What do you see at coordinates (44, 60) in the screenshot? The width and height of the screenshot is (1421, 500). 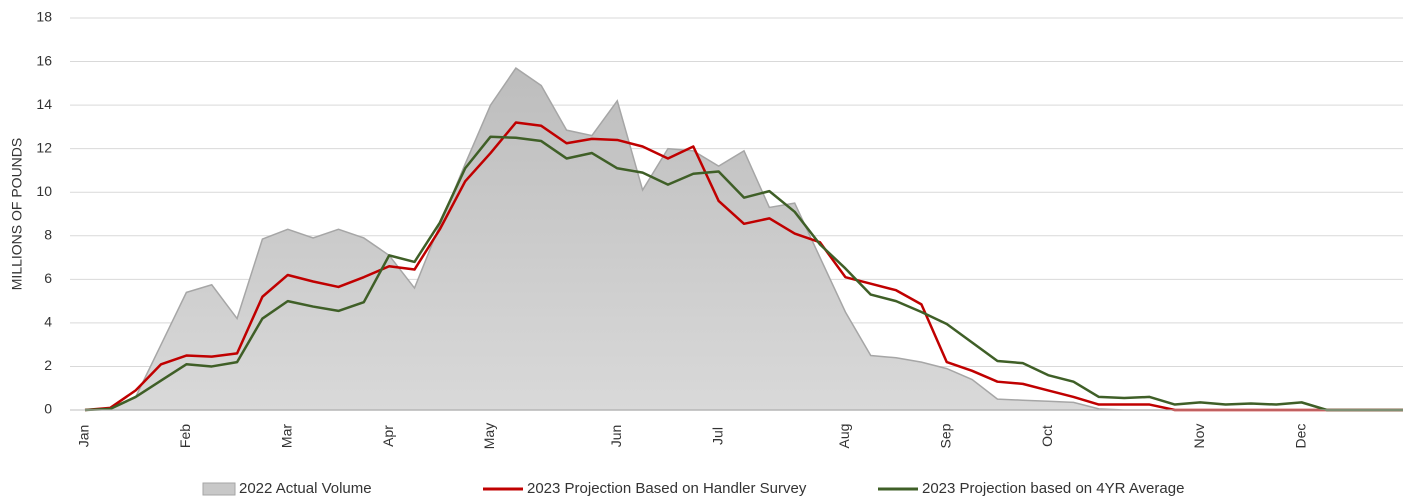 I see `y-tick-label: 16` at bounding box center [44, 60].